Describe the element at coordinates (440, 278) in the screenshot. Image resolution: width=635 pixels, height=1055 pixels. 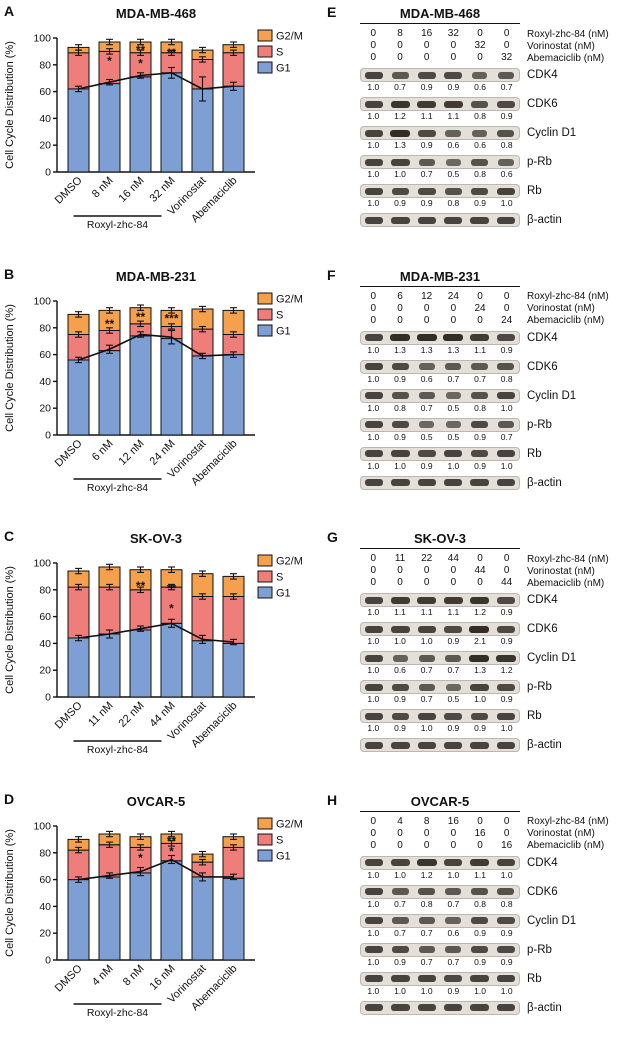
I see `blot-title: MDA-MB-231` at that location.